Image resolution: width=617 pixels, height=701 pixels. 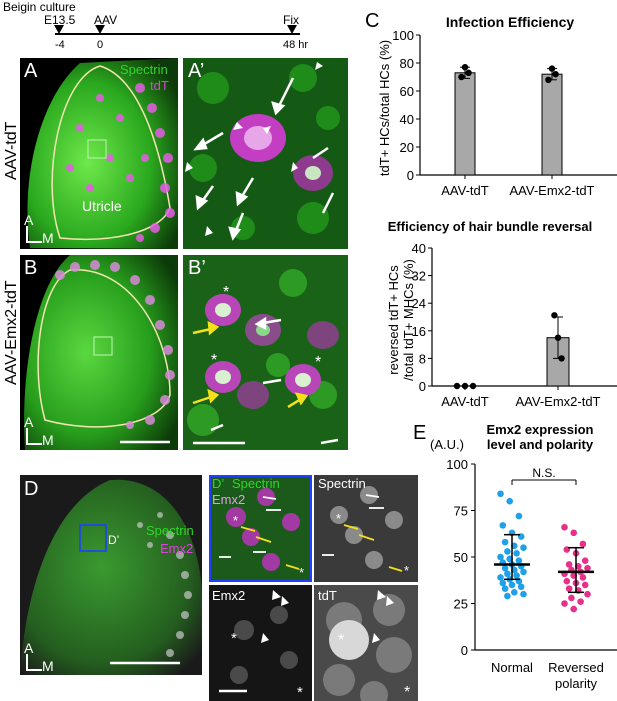 What do you see at coordinates (265, 153) in the screenshot?
I see `panel-a-prime-image` at bounding box center [265, 153].